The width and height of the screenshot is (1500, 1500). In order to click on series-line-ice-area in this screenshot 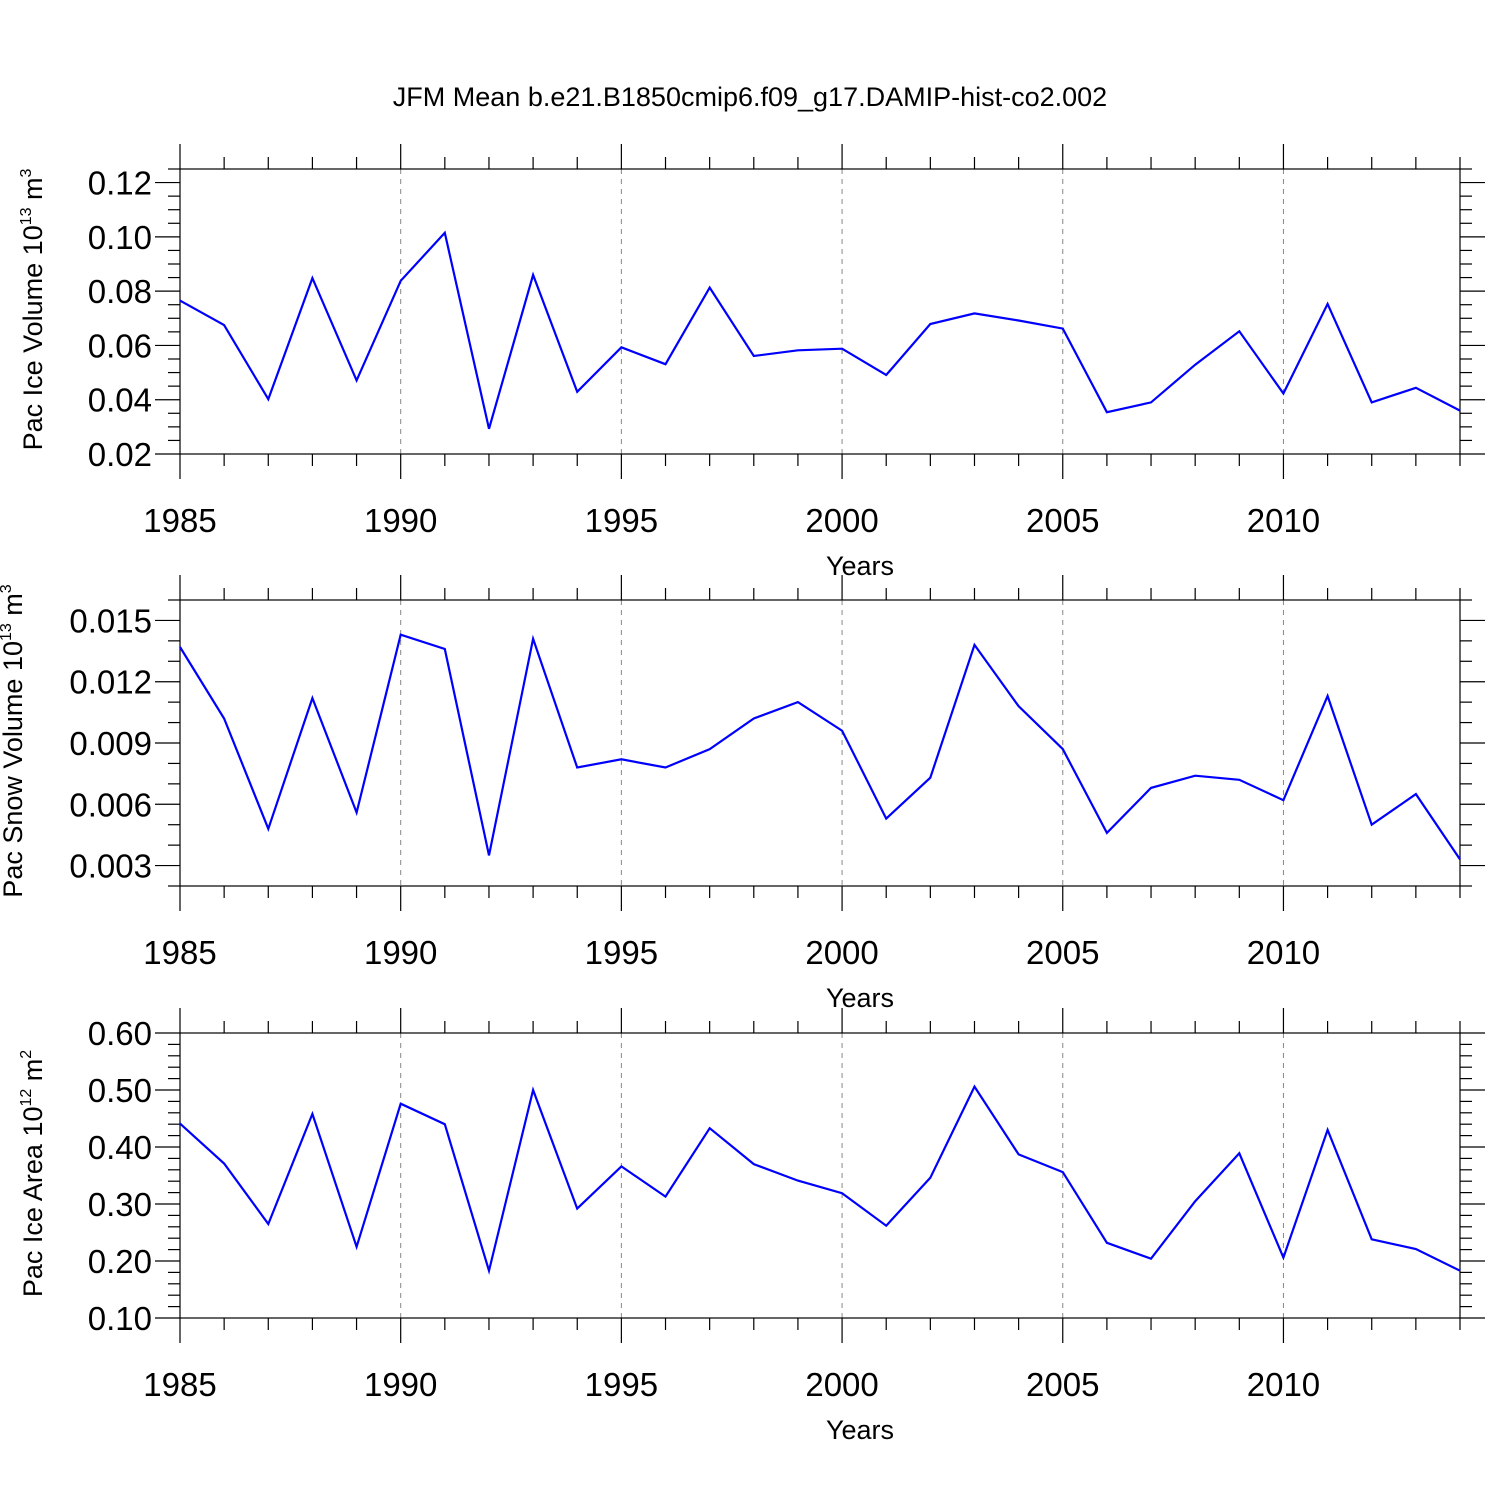, I will do `click(820, 1179)`.